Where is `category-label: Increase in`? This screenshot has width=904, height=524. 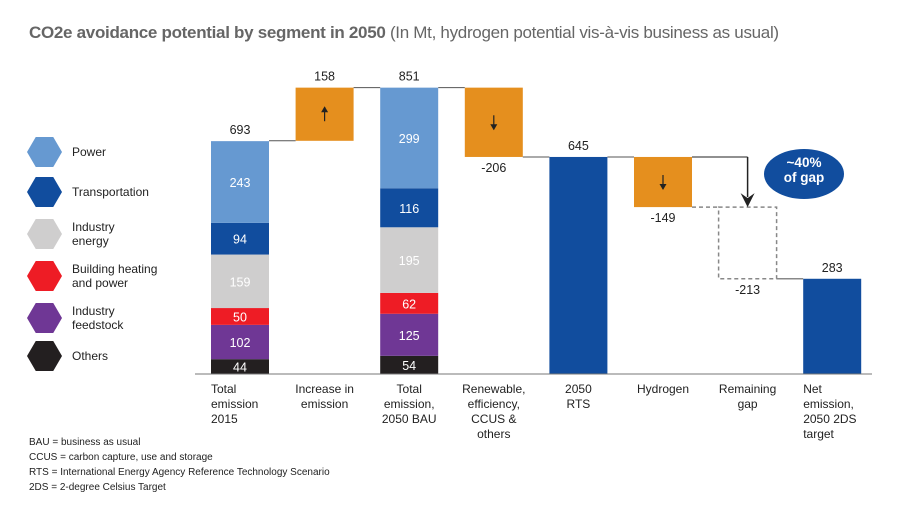 category-label: Increase in is located at coordinates (324, 389).